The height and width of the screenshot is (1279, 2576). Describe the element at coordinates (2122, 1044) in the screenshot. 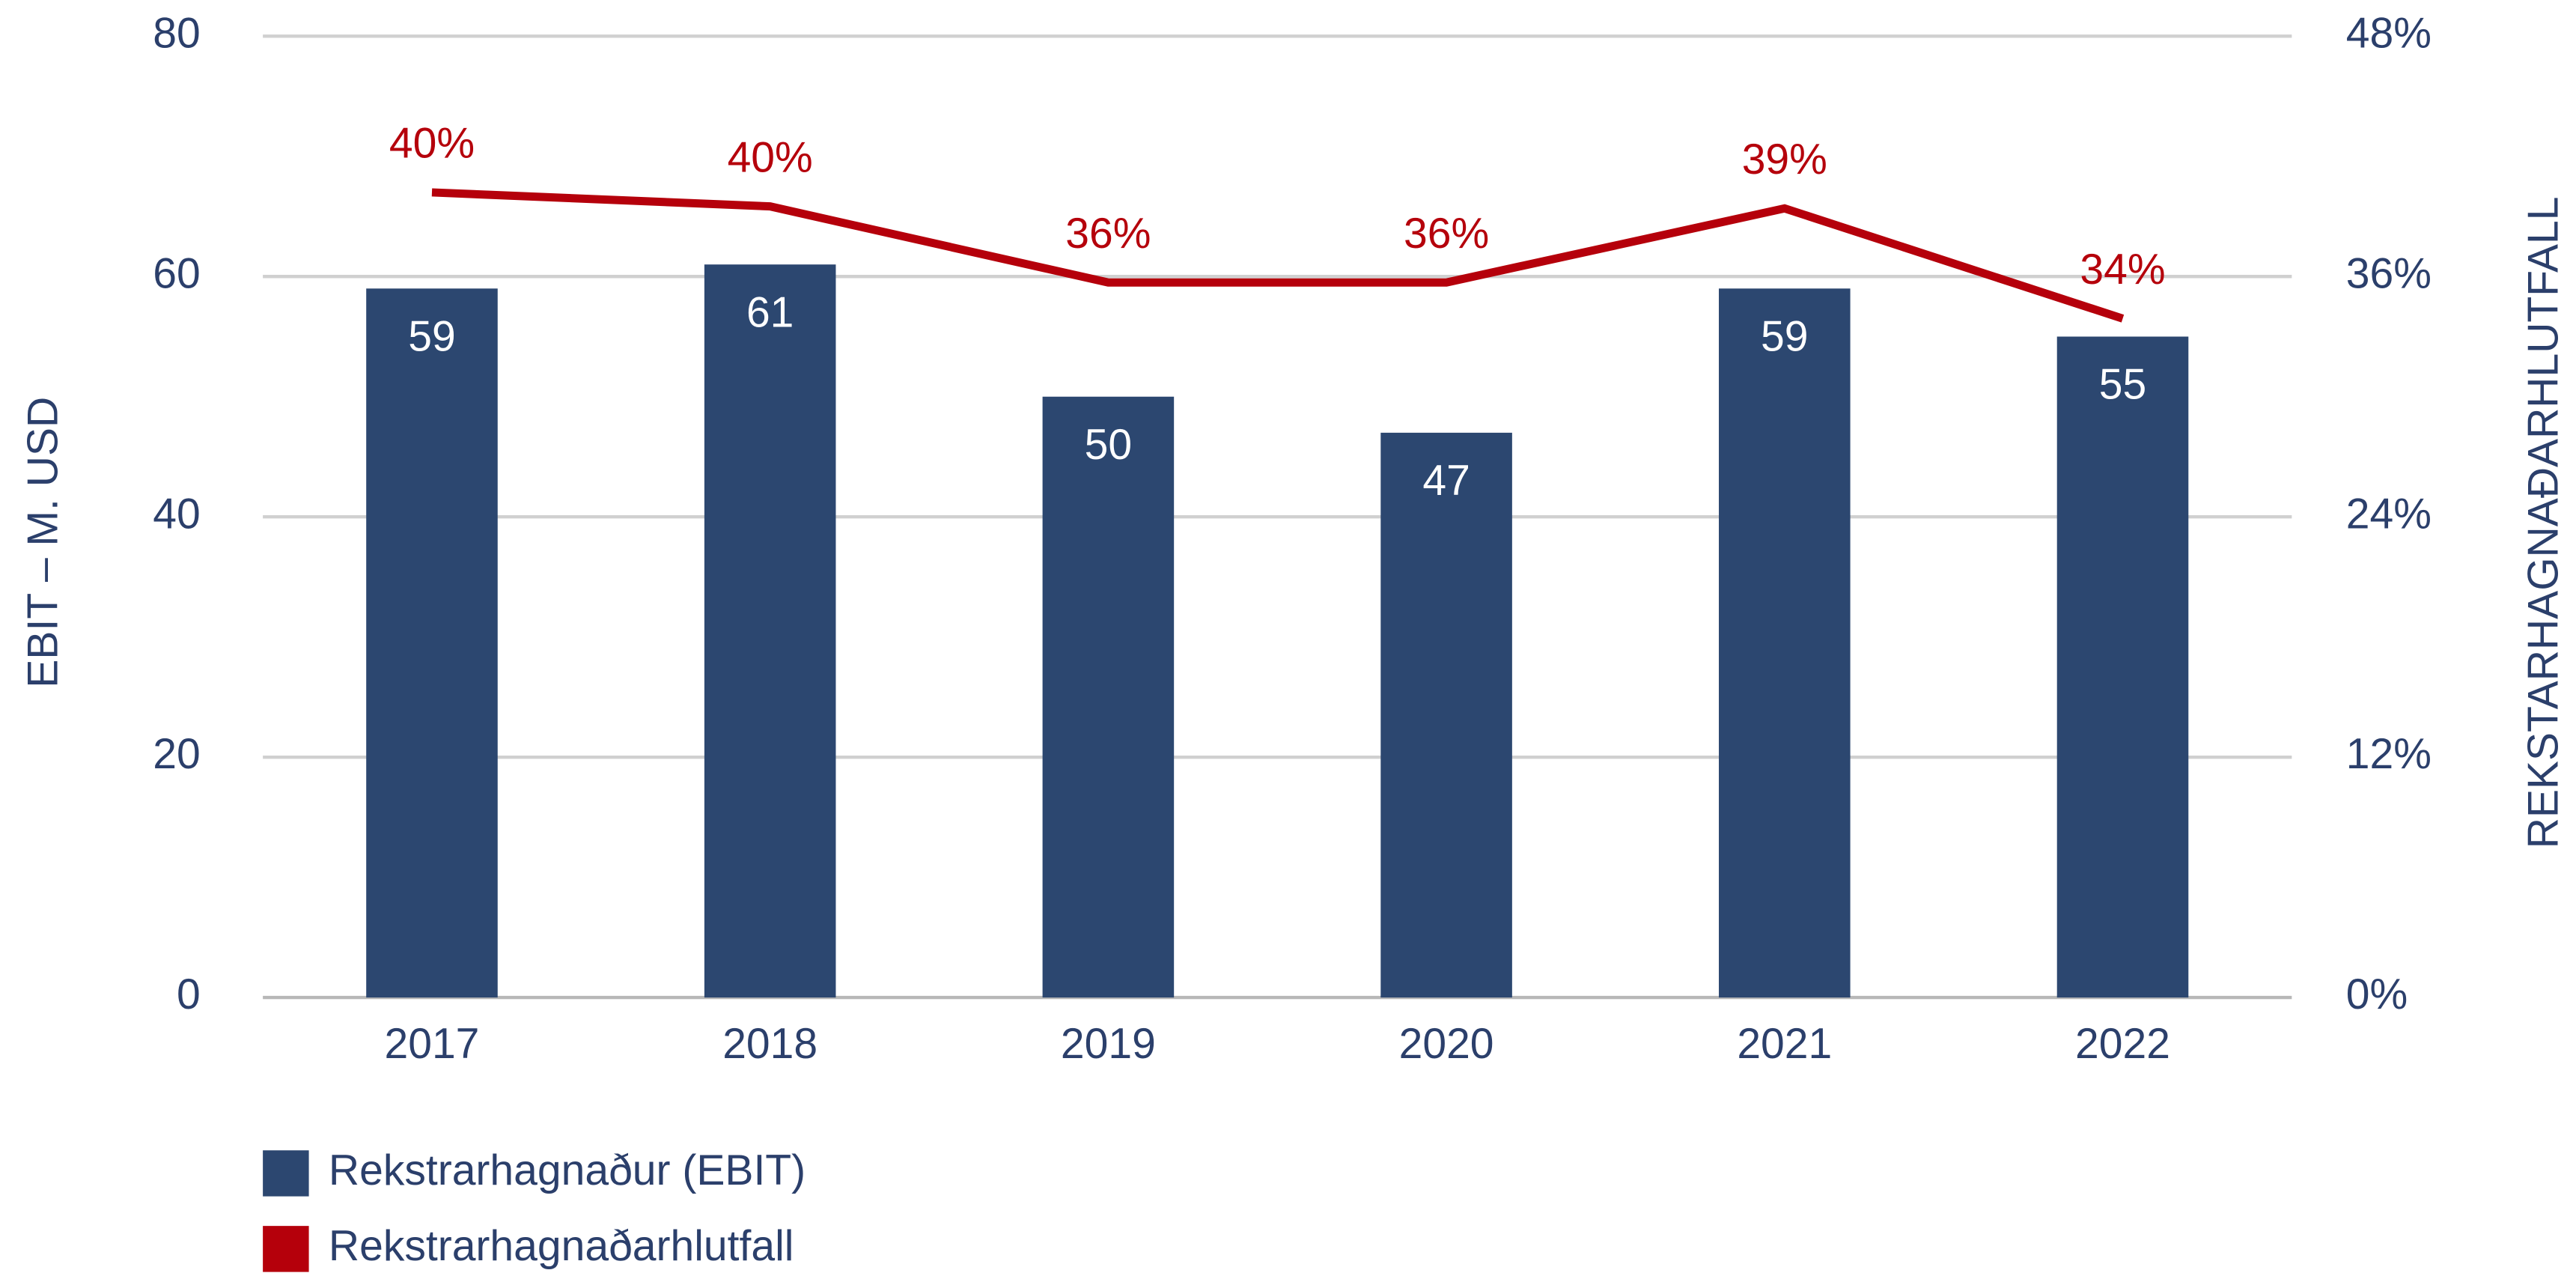

I see `x-tick-label: 2022` at that location.